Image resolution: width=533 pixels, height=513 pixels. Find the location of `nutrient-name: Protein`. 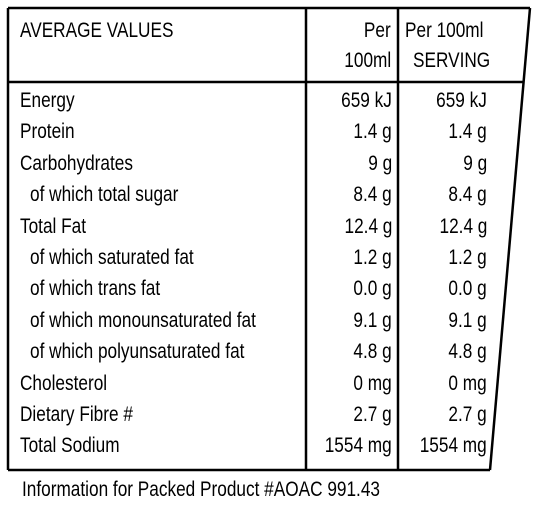

nutrient-name: Protein is located at coordinates (47, 132).